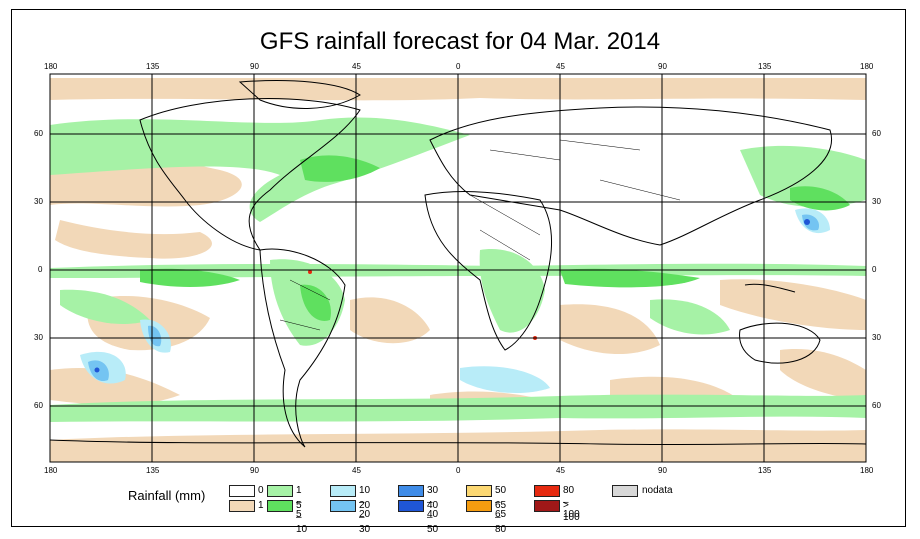 The height and width of the screenshot is (539, 920). Describe the element at coordinates (433, 502) in the screenshot. I see `legend-label: 30 – 40` at that location.